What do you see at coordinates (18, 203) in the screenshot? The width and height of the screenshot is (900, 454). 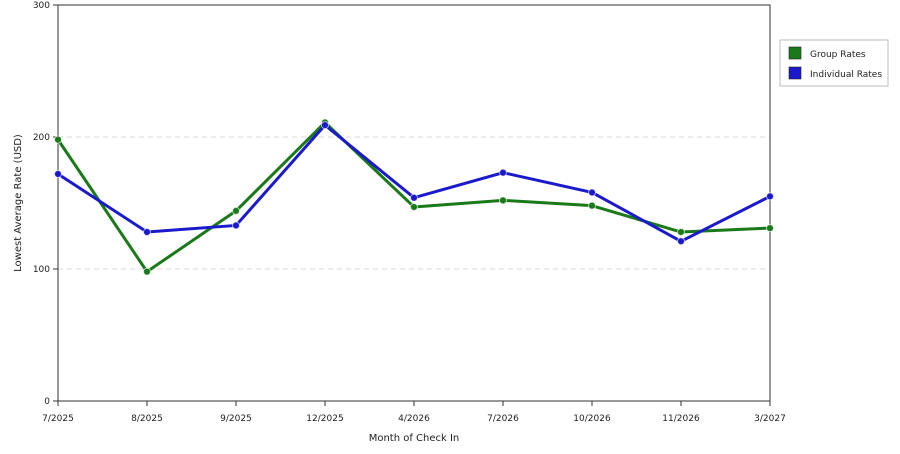 I see `y-axis-title: Lowest Average Rate (USD)` at bounding box center [18, 203].